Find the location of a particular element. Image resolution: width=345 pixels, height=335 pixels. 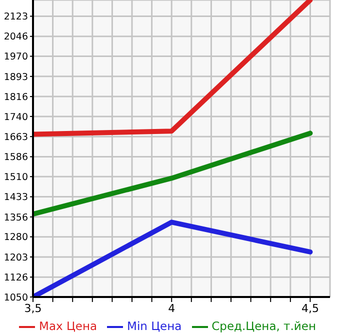

x-tick-label: 4 is located at coordinates (172, 308).